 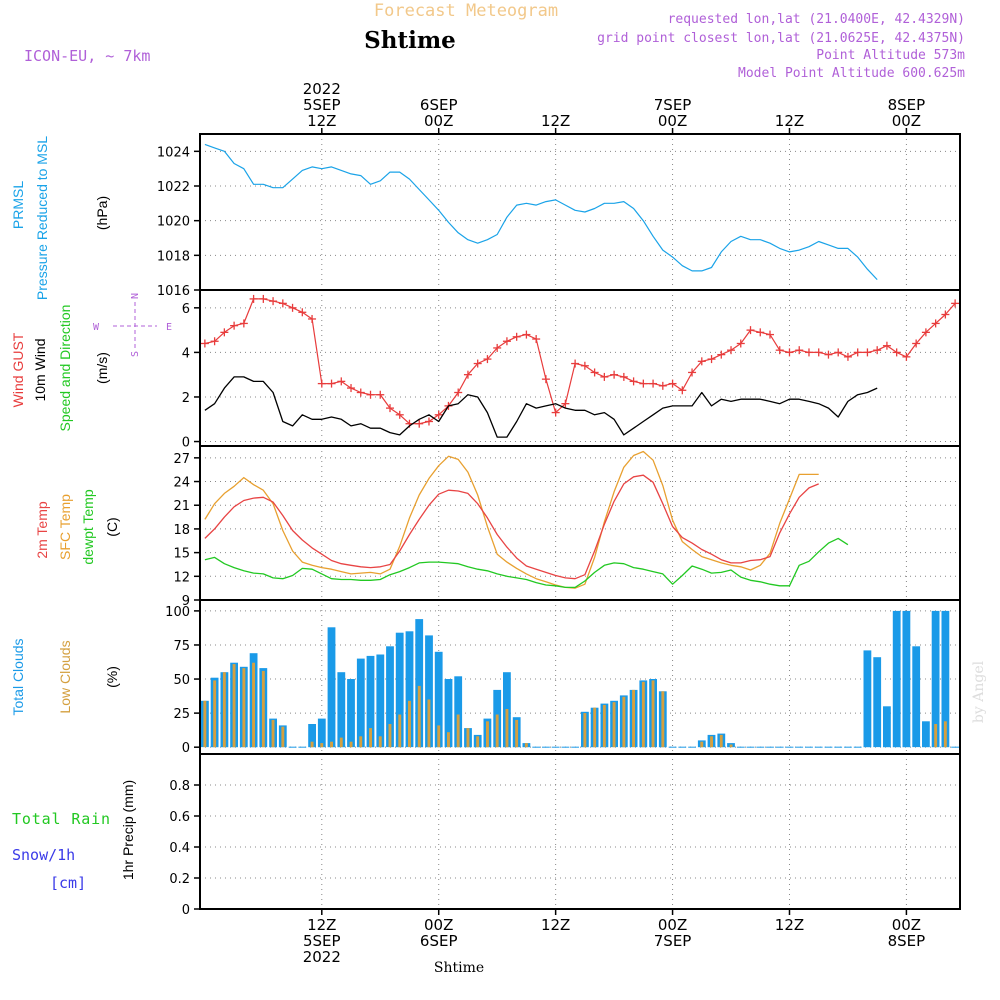 I want to click on temperature-panel: 9 12 15 18 21 24 27, so click(x=567, y=527).